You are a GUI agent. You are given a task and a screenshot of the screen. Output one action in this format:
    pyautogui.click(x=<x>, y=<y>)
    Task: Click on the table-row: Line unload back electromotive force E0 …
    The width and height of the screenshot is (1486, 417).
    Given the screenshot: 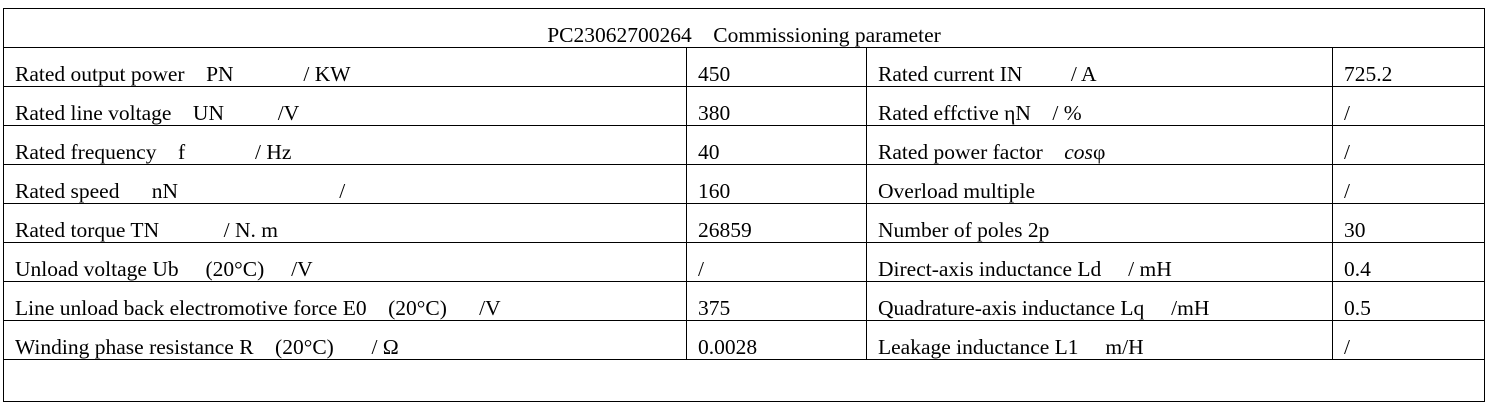 What is the action you would take?
    pyautogui.click(x=744, y=301)
    